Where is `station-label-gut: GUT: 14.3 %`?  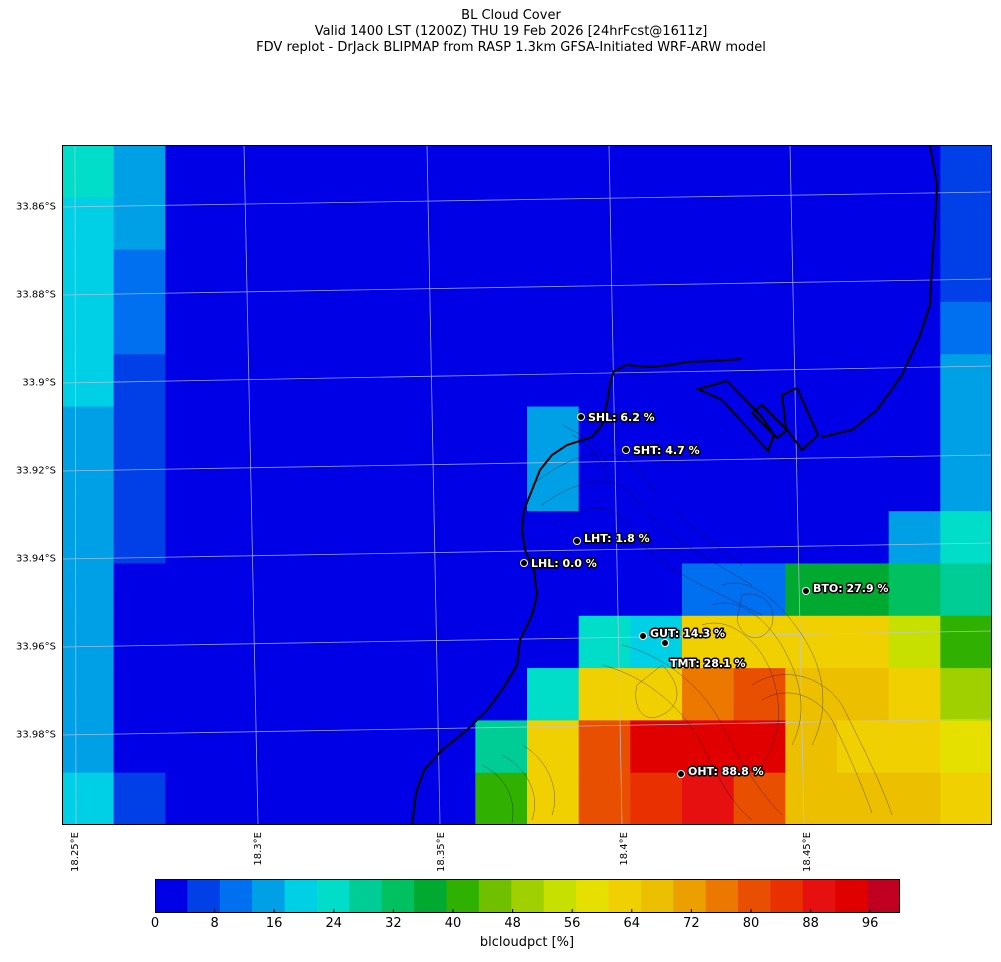
station-label-gut: GUT: 14.3 % is located at coordinates (687, 633).